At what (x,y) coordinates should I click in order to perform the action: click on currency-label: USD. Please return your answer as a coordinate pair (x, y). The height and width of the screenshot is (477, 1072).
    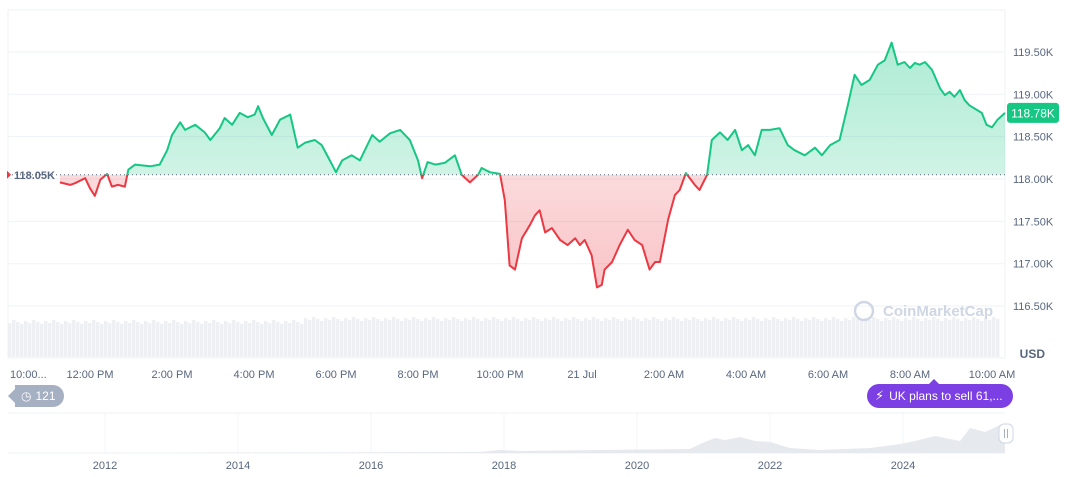
    Looking at the image, I should click on (1033, 354).